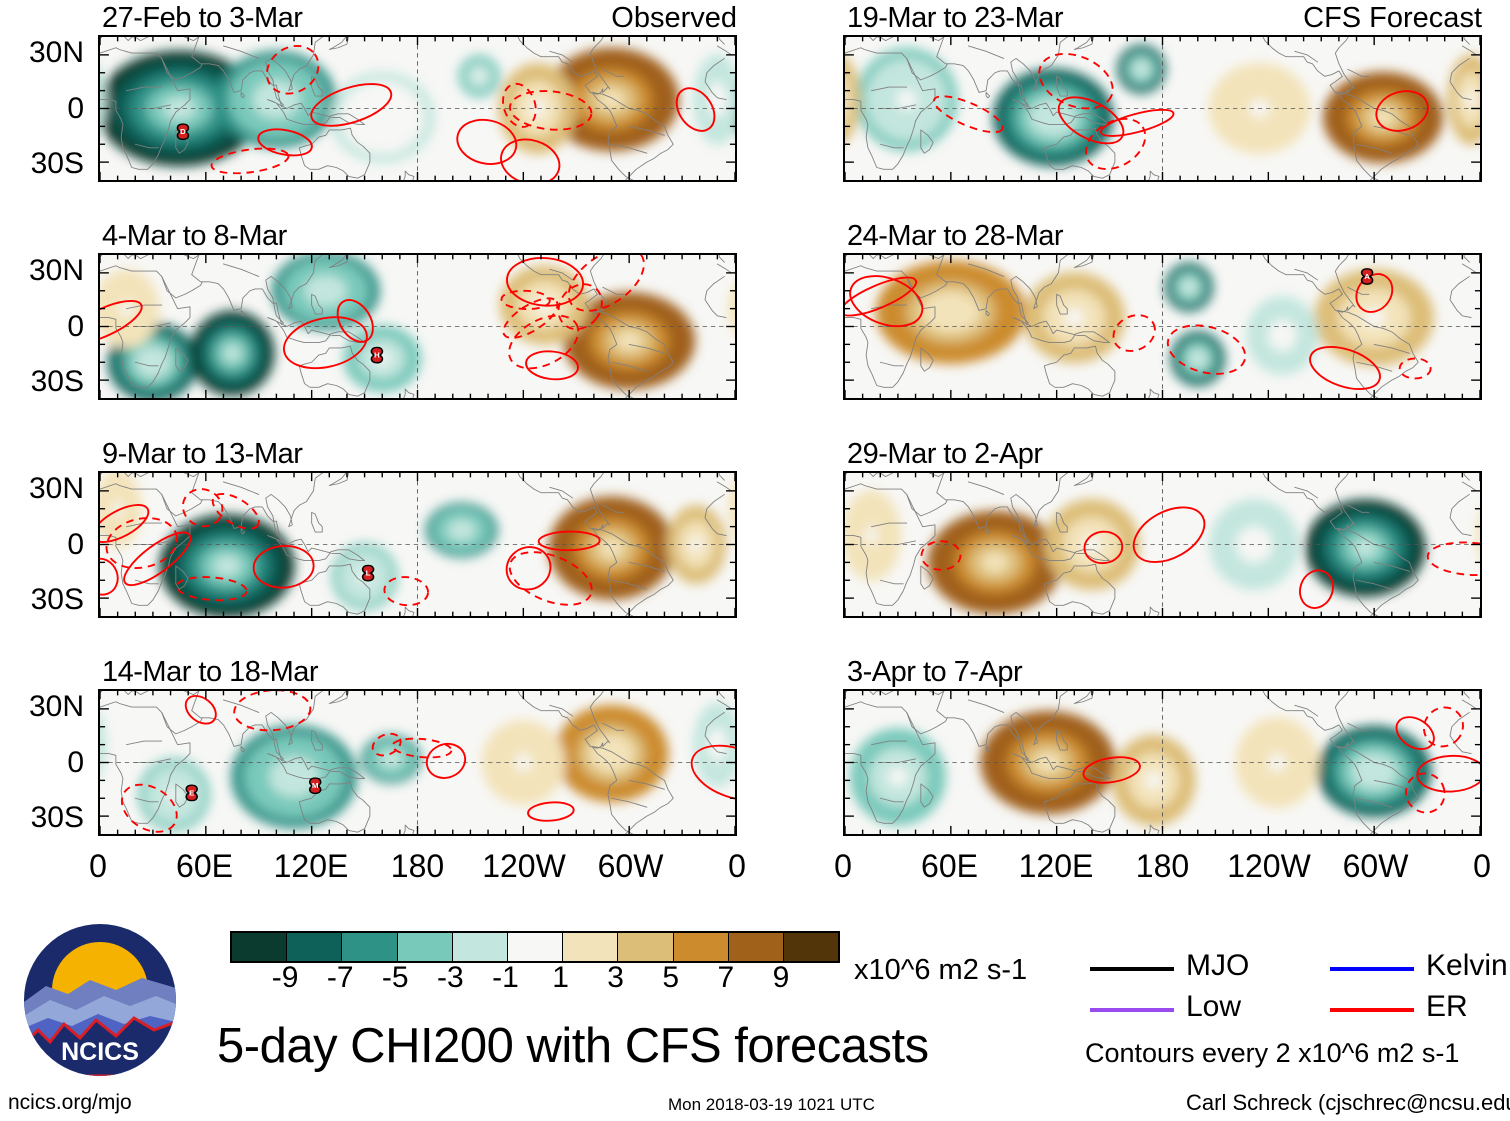  What do you see at coordinates (560, 977) in the screenshot?
I see `colorbar-tick-5: 1` at bounding box center [560, 977].